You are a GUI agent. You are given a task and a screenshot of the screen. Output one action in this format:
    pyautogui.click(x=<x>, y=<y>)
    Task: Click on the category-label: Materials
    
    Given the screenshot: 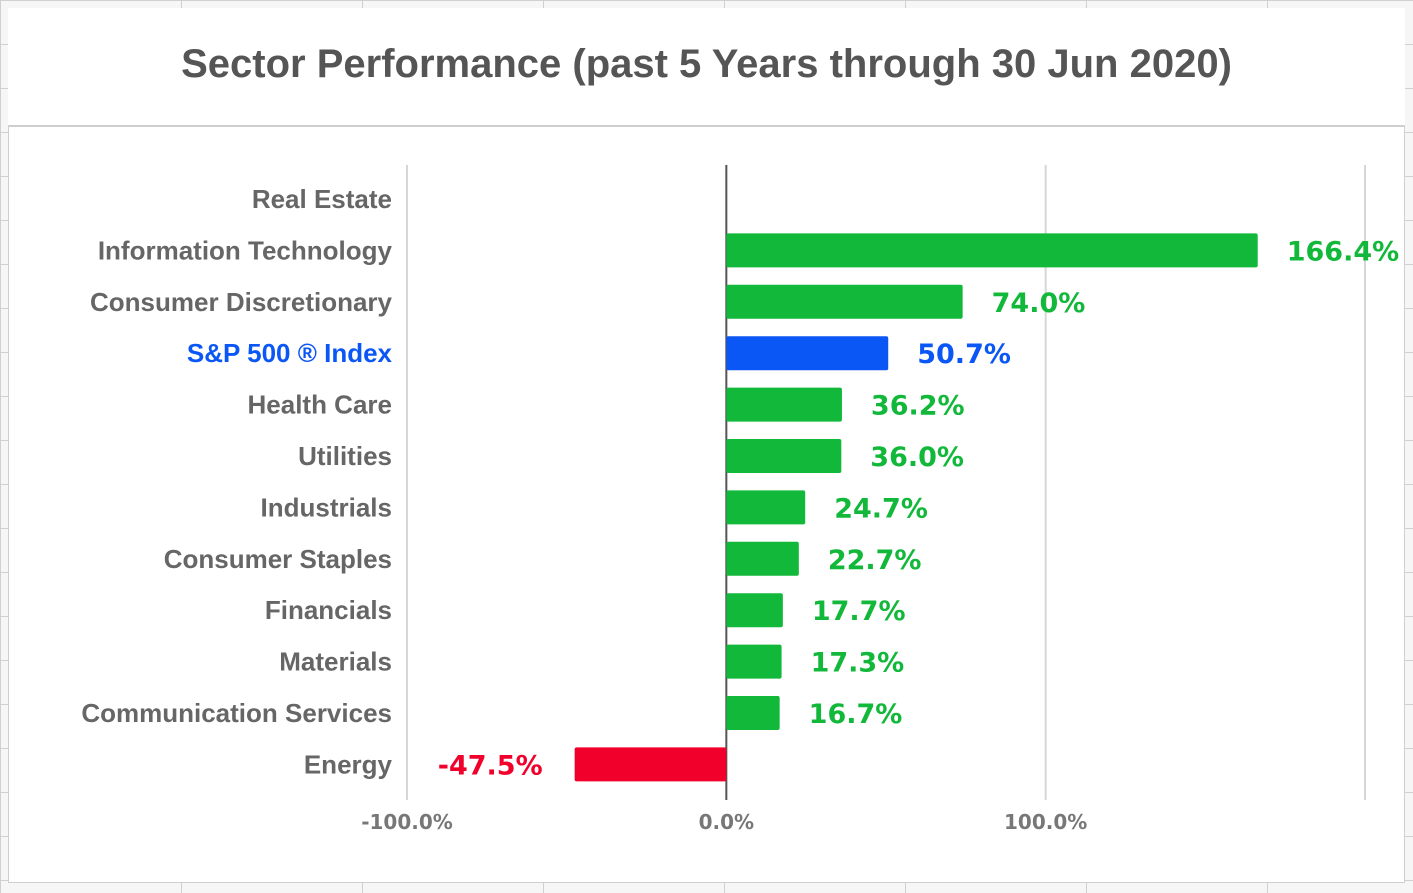 What is the action you would take?
    pyautogui.click(x=335, y=662)
    